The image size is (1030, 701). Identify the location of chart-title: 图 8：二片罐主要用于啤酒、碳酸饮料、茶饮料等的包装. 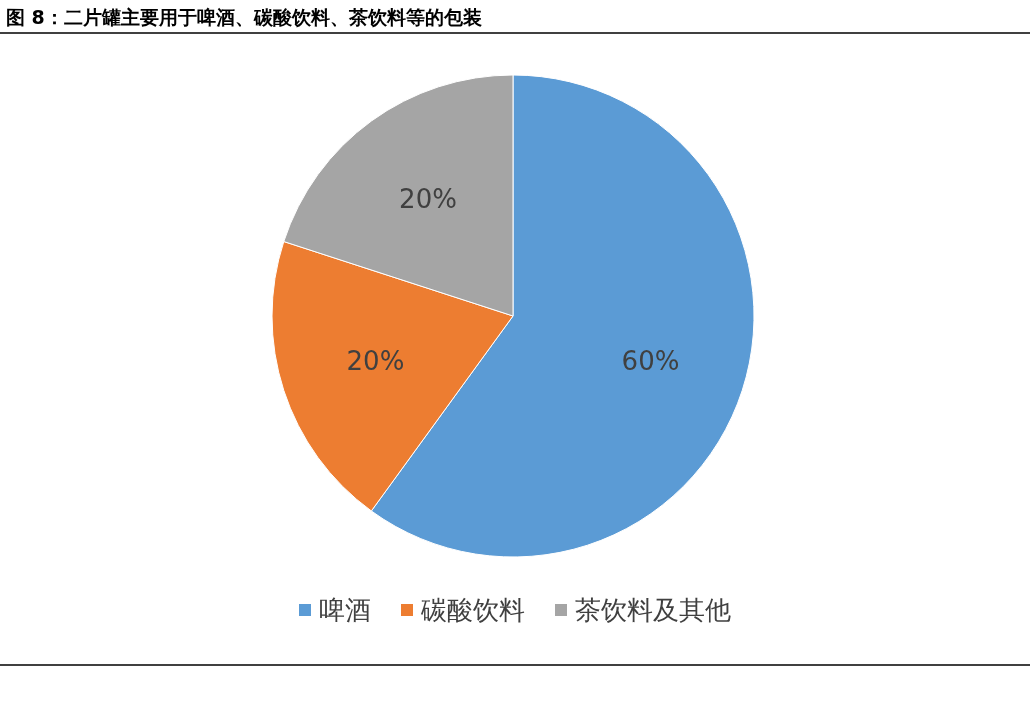
(244, 17).